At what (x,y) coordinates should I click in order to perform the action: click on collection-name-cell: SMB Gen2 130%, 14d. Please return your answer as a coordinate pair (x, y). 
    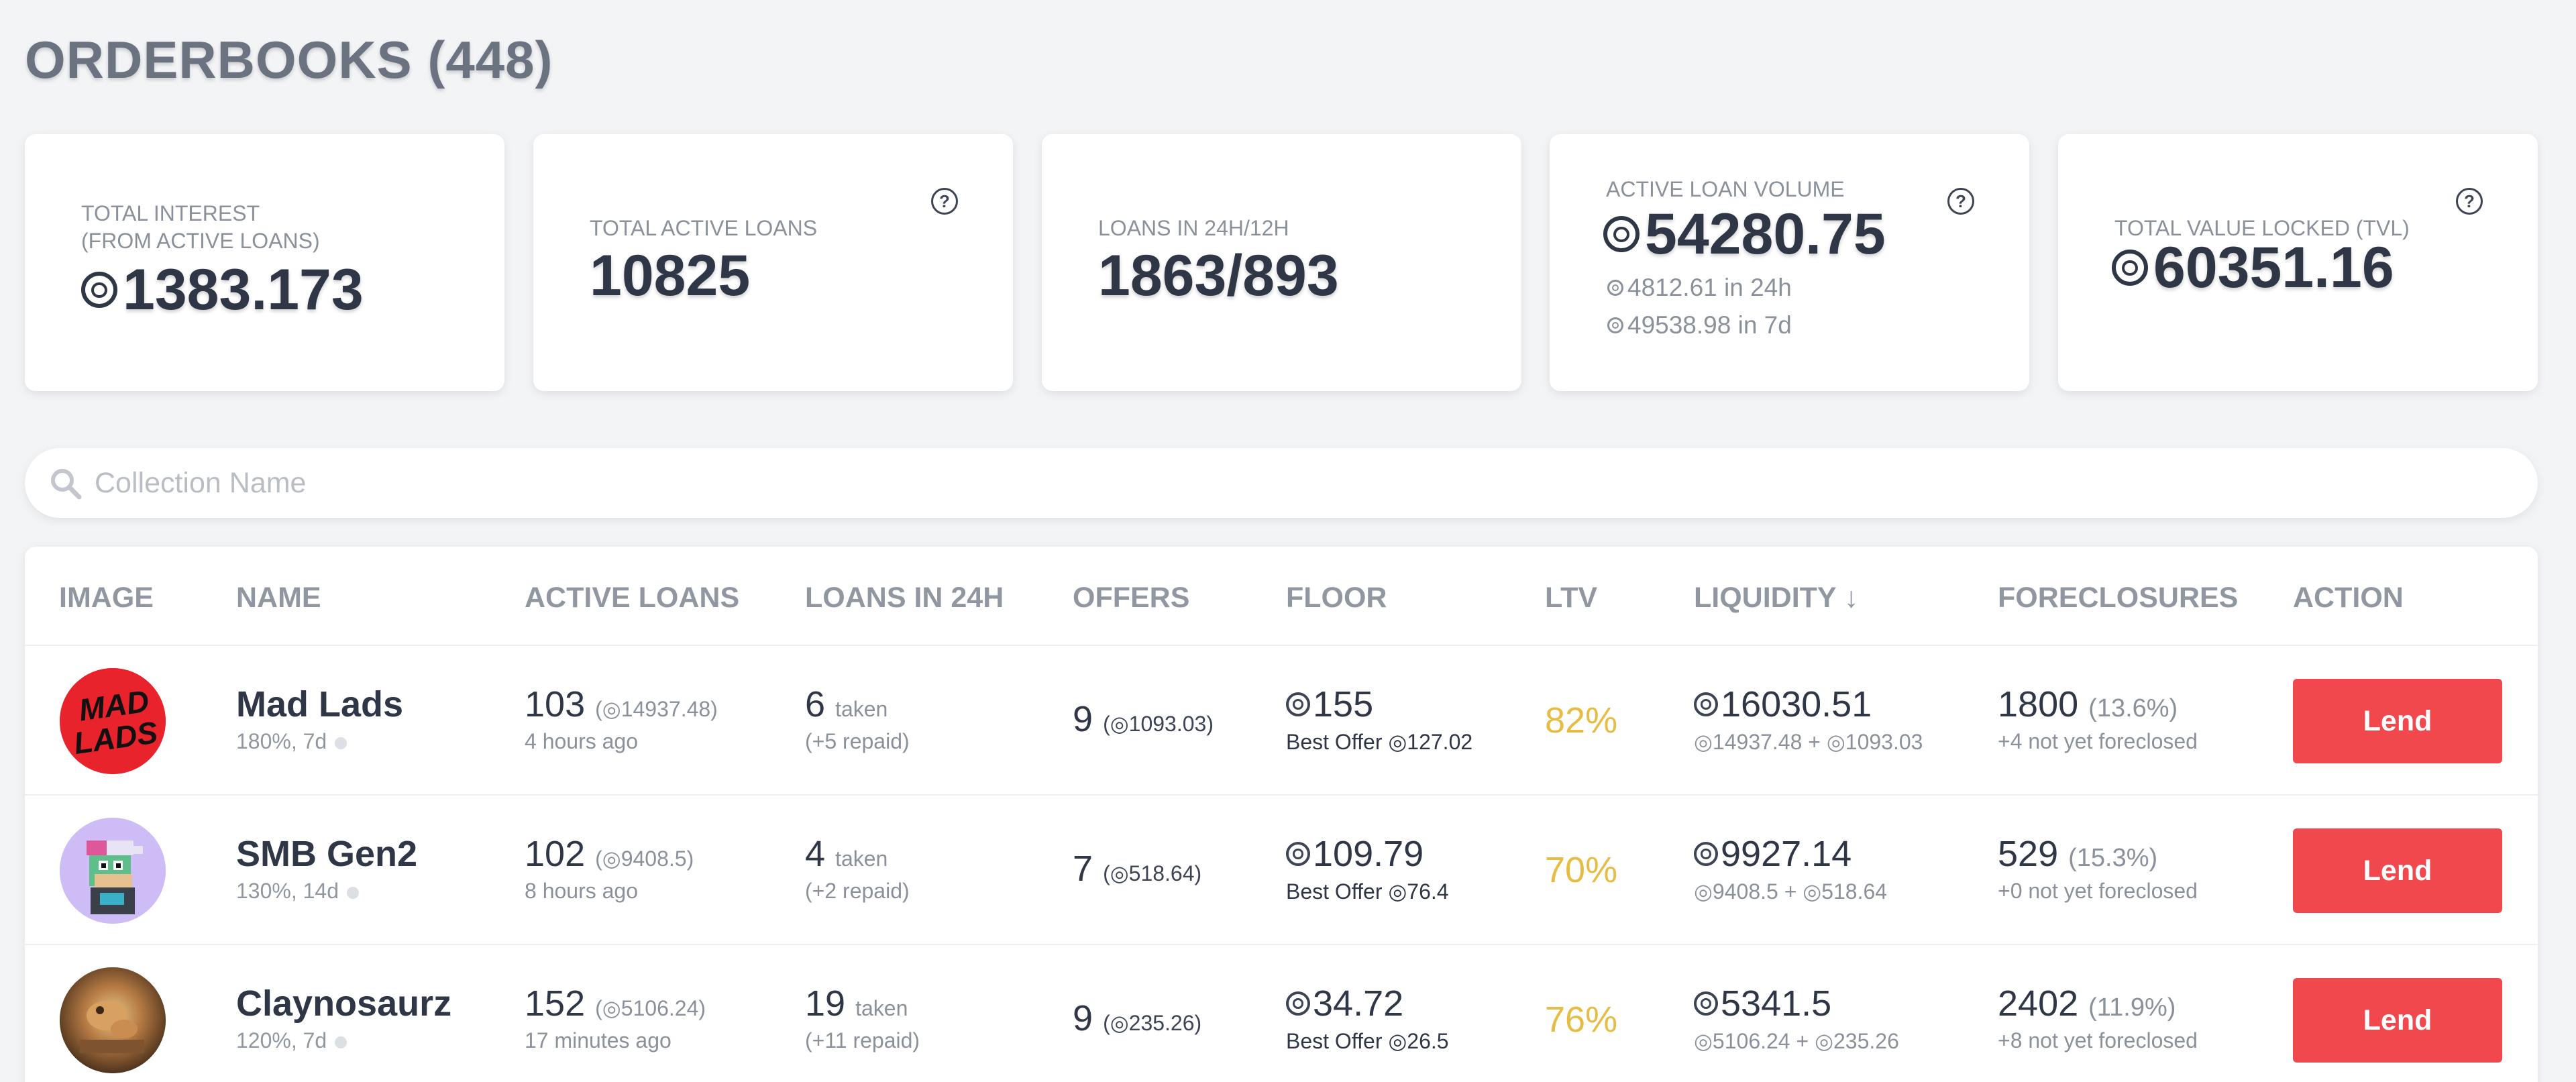
    Looking at the image, I should click on (326, 869).